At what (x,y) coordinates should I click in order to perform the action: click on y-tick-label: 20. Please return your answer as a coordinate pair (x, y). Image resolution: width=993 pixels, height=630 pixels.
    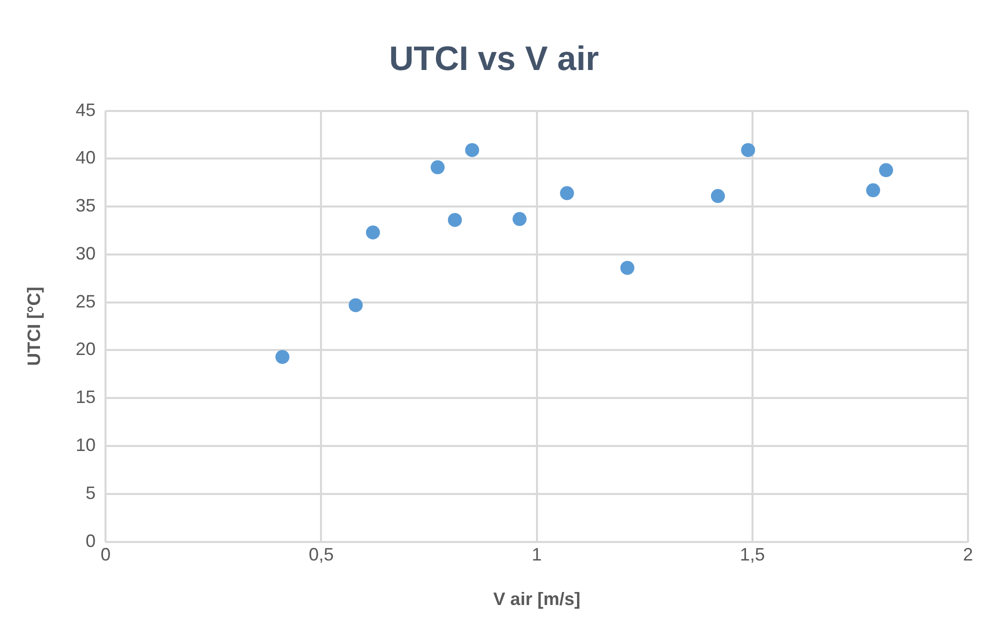
    Looking at the image, I should click on (86, 349).